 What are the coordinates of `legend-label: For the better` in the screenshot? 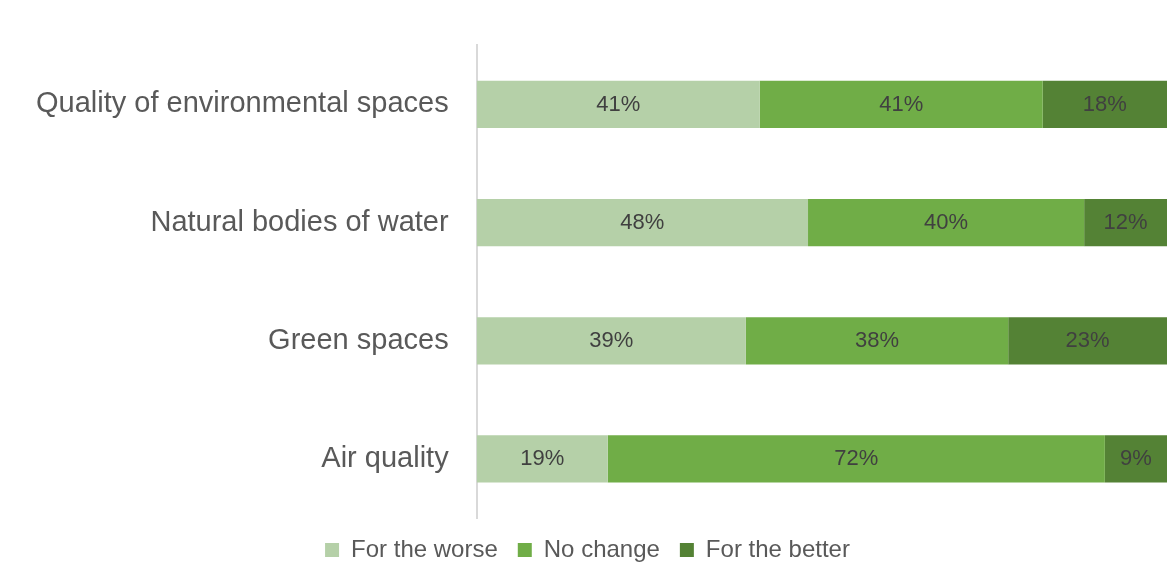 It's located at (777, 548).